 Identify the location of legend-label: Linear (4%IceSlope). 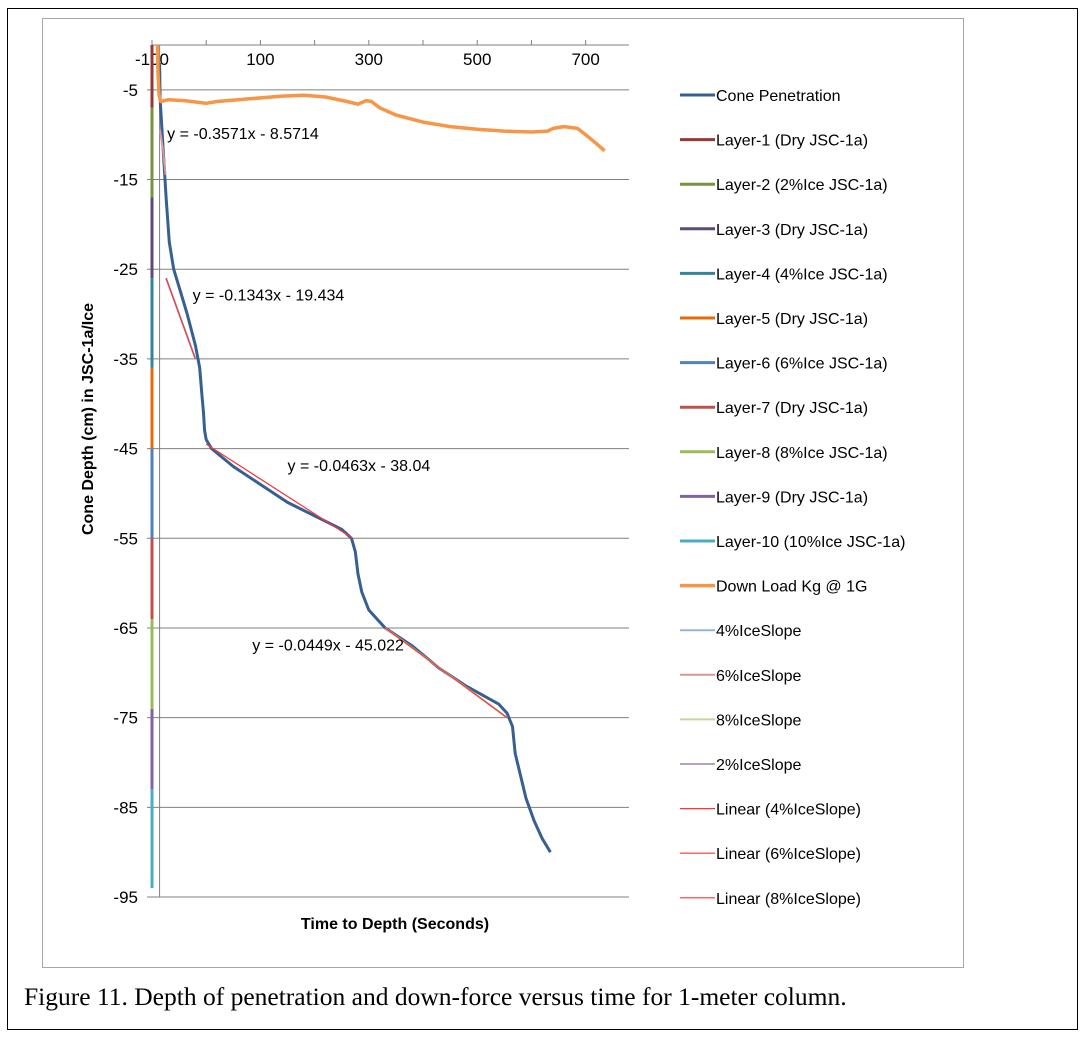
(788, 810).